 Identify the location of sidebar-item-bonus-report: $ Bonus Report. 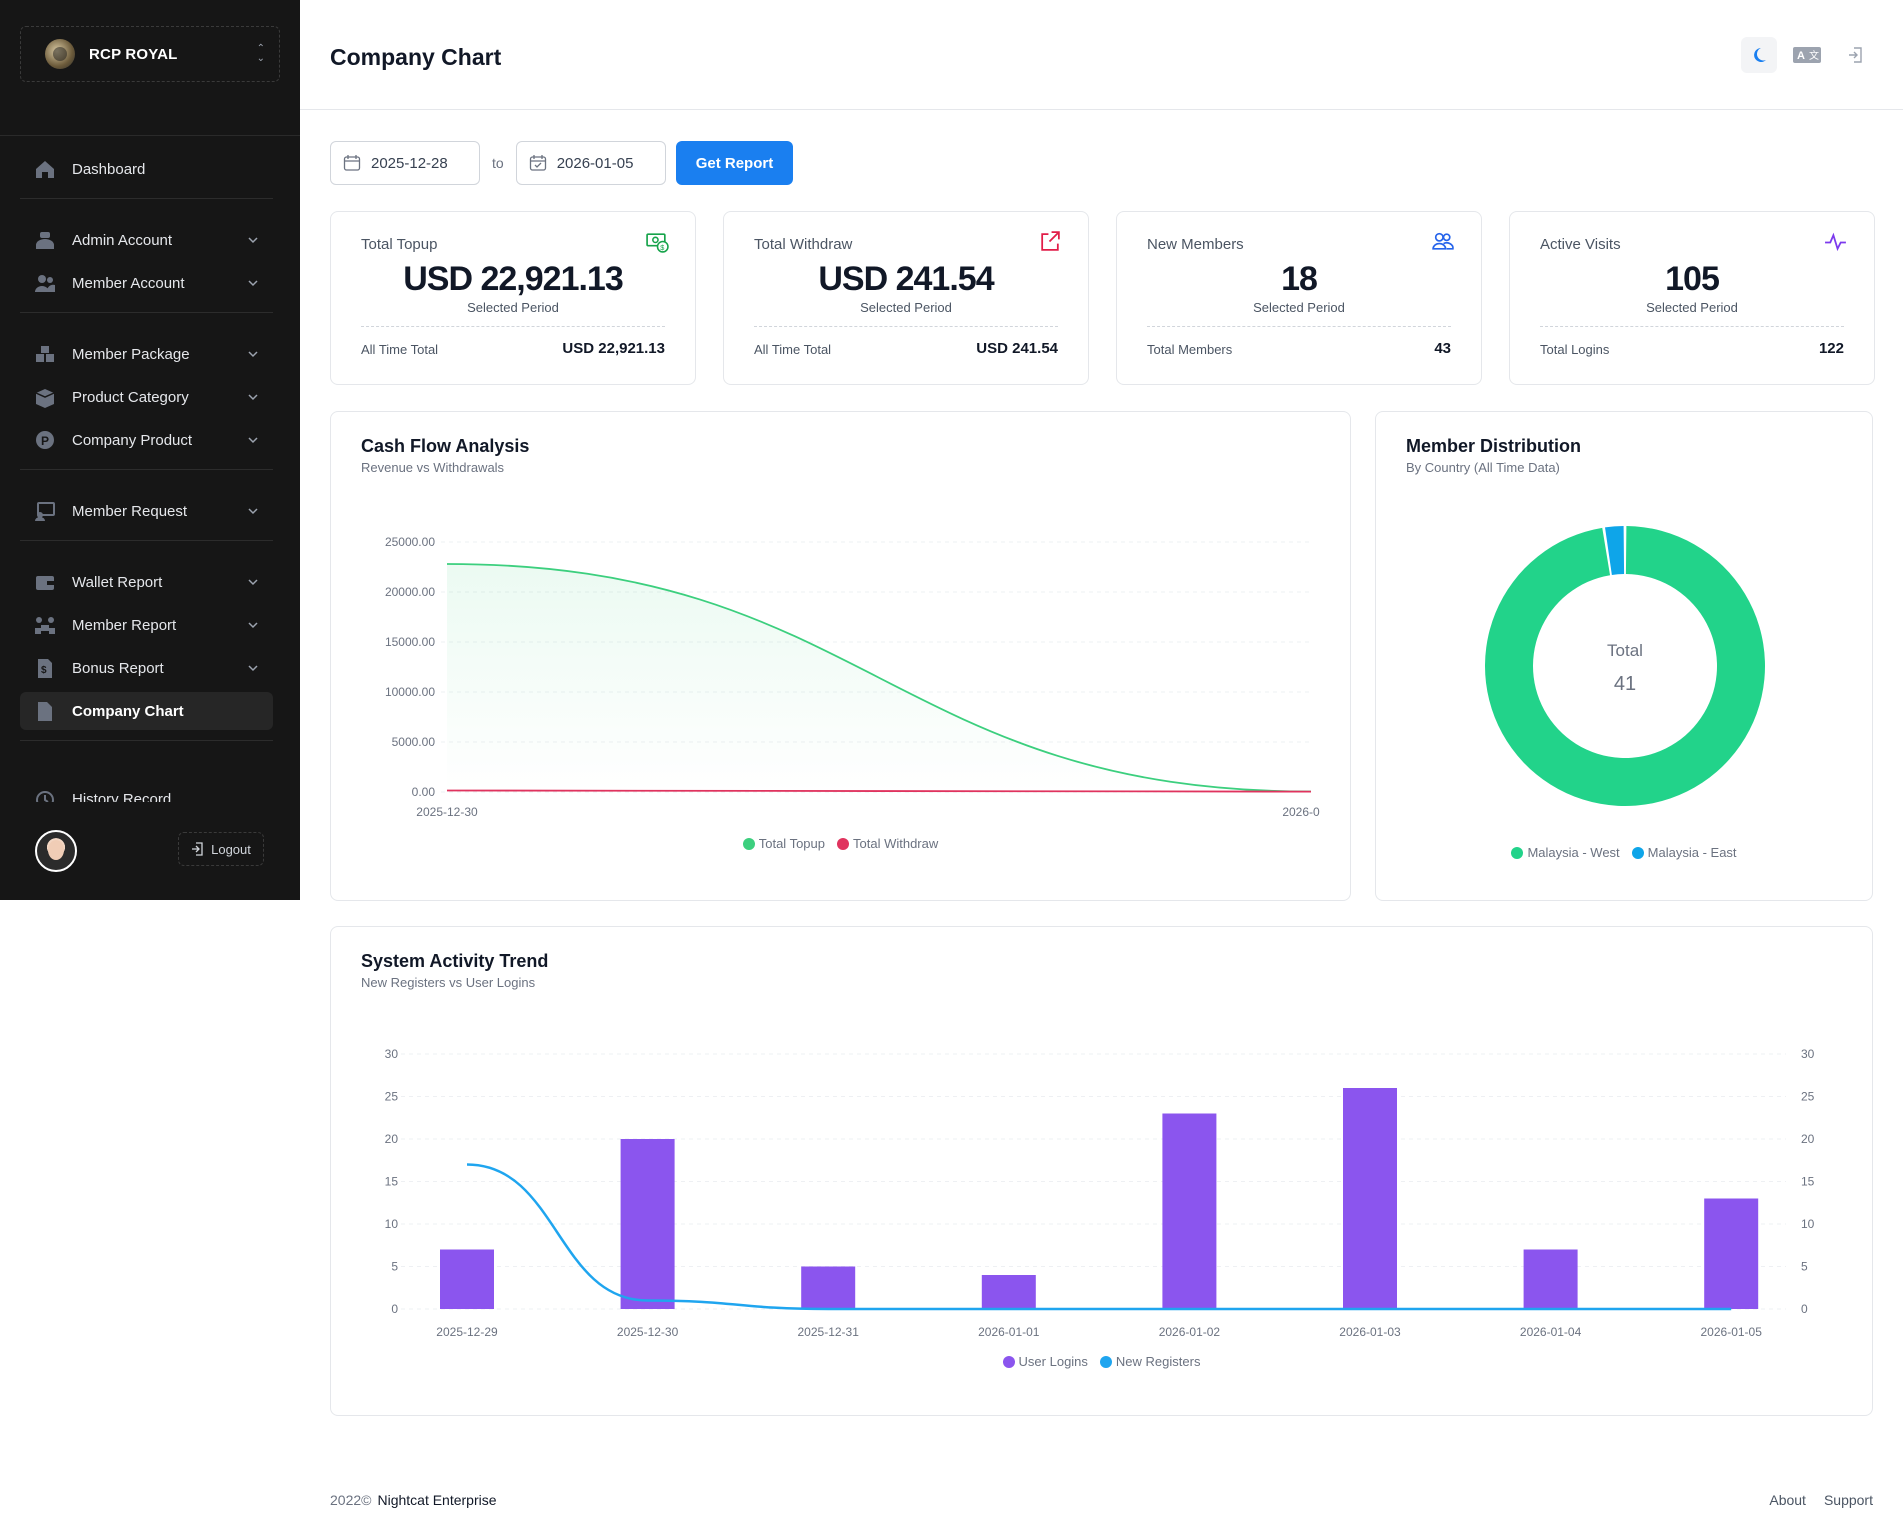
(146, 668).